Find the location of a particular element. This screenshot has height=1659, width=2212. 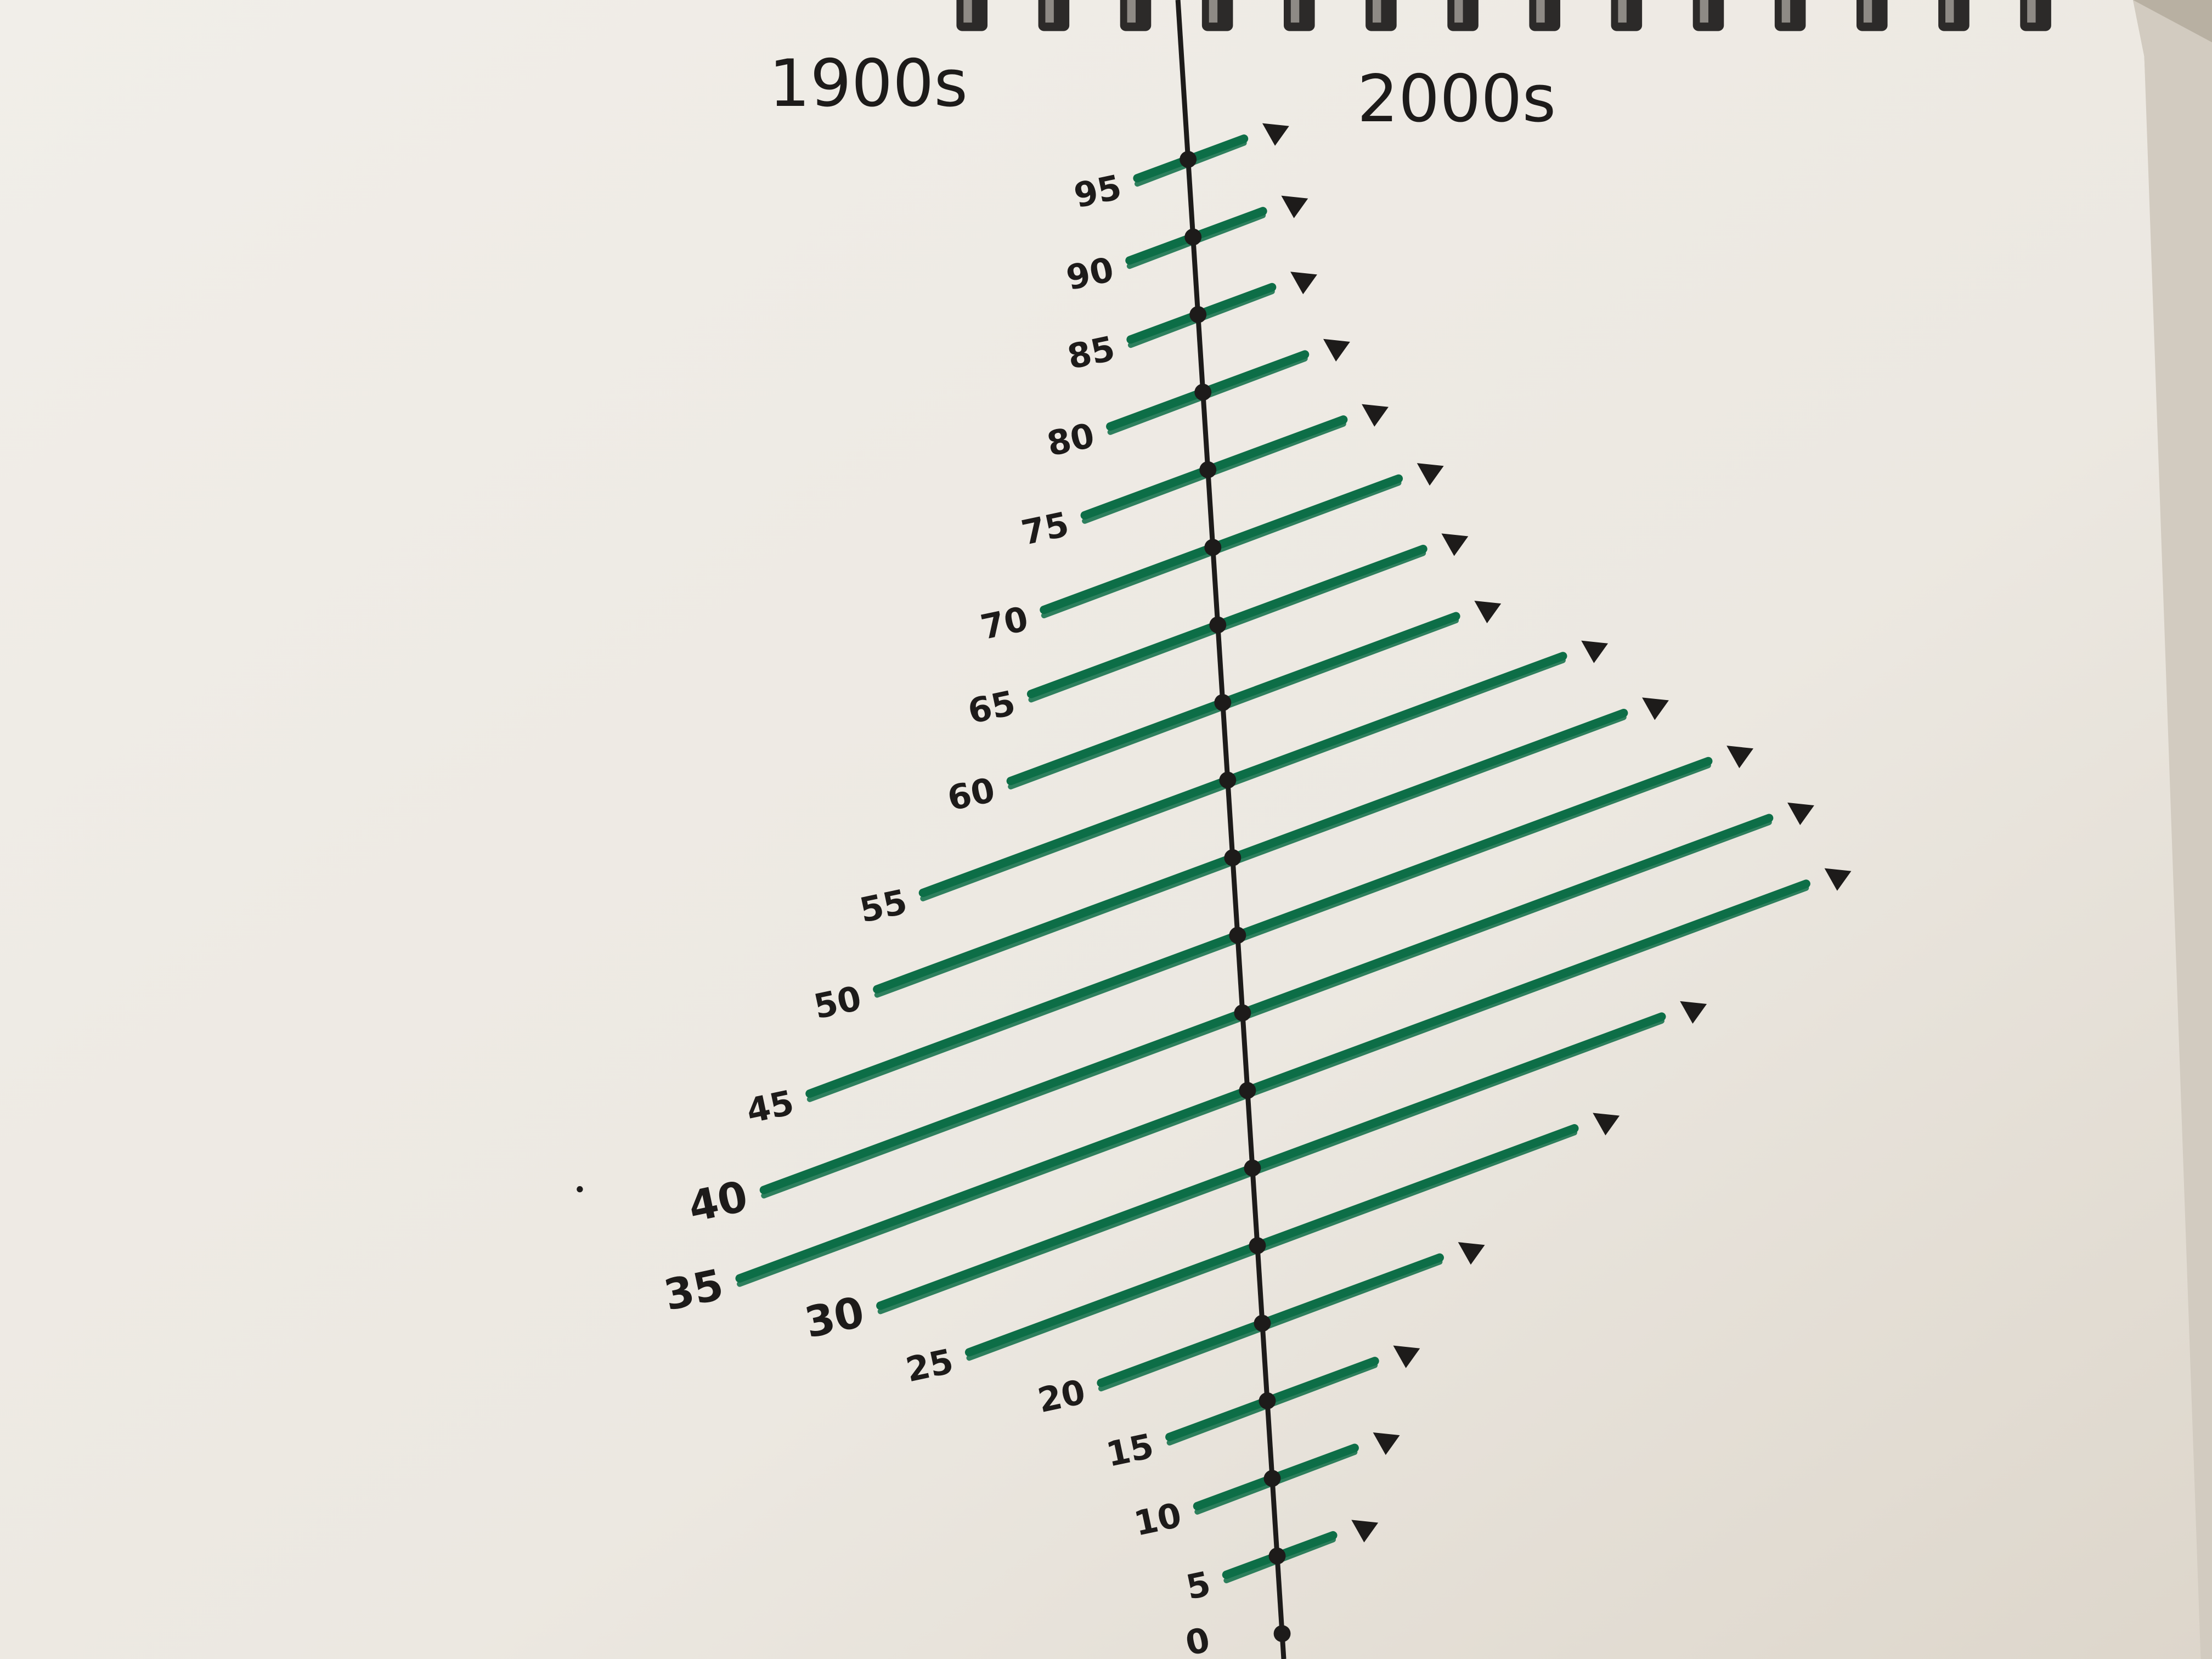

decade-label: 55 is located at coordinates (883, 906).